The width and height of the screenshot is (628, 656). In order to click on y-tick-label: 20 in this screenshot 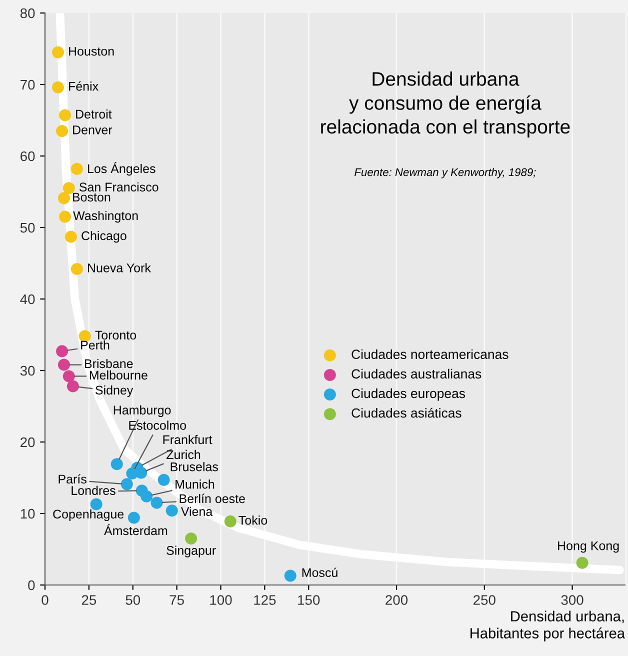, I will do `click(27, 442)`.